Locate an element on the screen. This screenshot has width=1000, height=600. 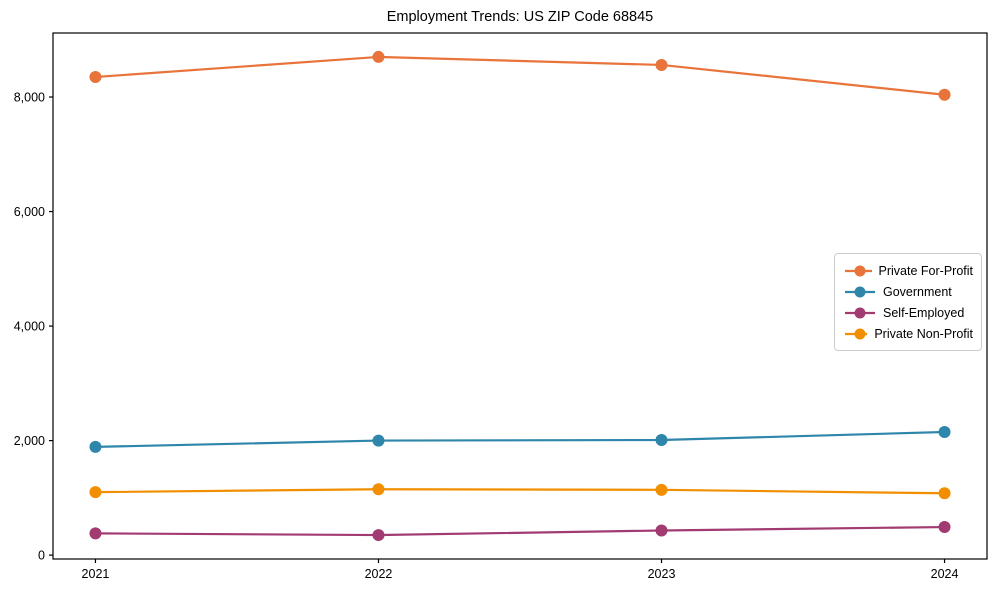
legend-label: Private Non-Profit is located at coordinates (923, 333).